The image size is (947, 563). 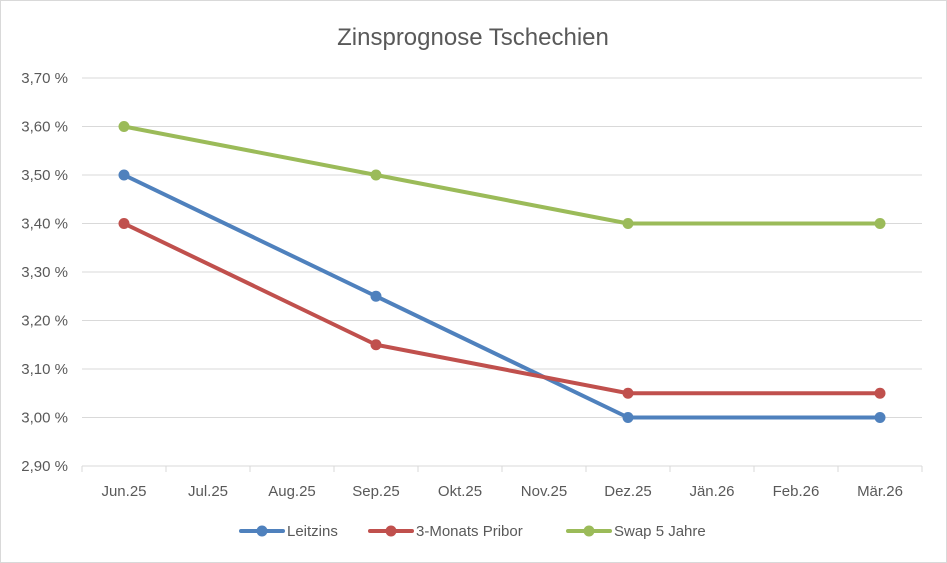 I want to click on legend-label: Swap 5 Jahre, so click(x=660, y=531).